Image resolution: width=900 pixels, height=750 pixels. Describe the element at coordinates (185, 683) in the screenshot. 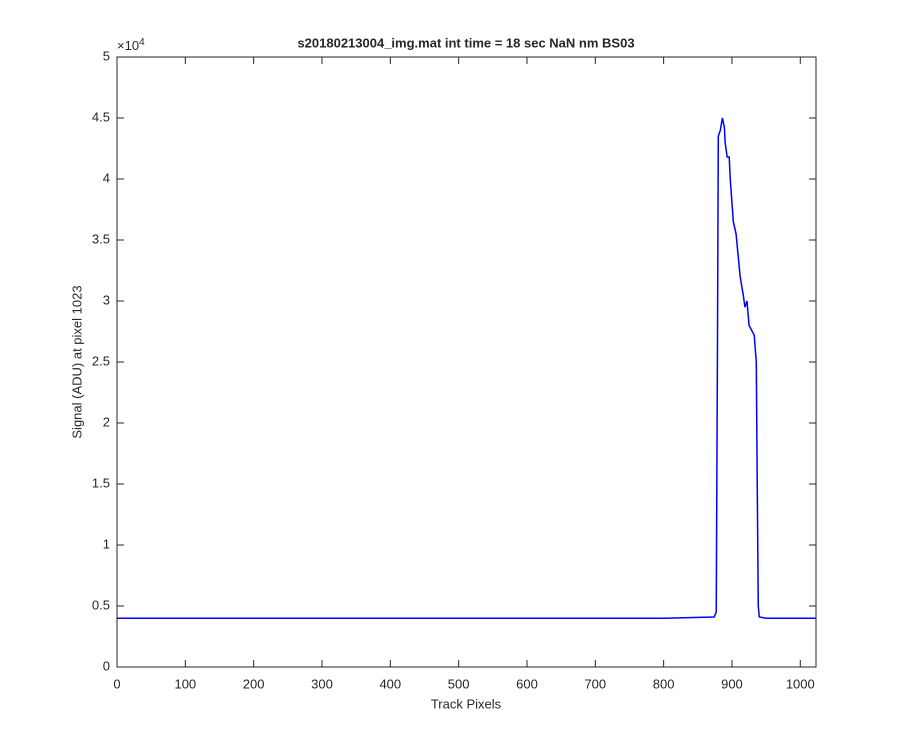

I see `x-tick-label: 100` at that location.